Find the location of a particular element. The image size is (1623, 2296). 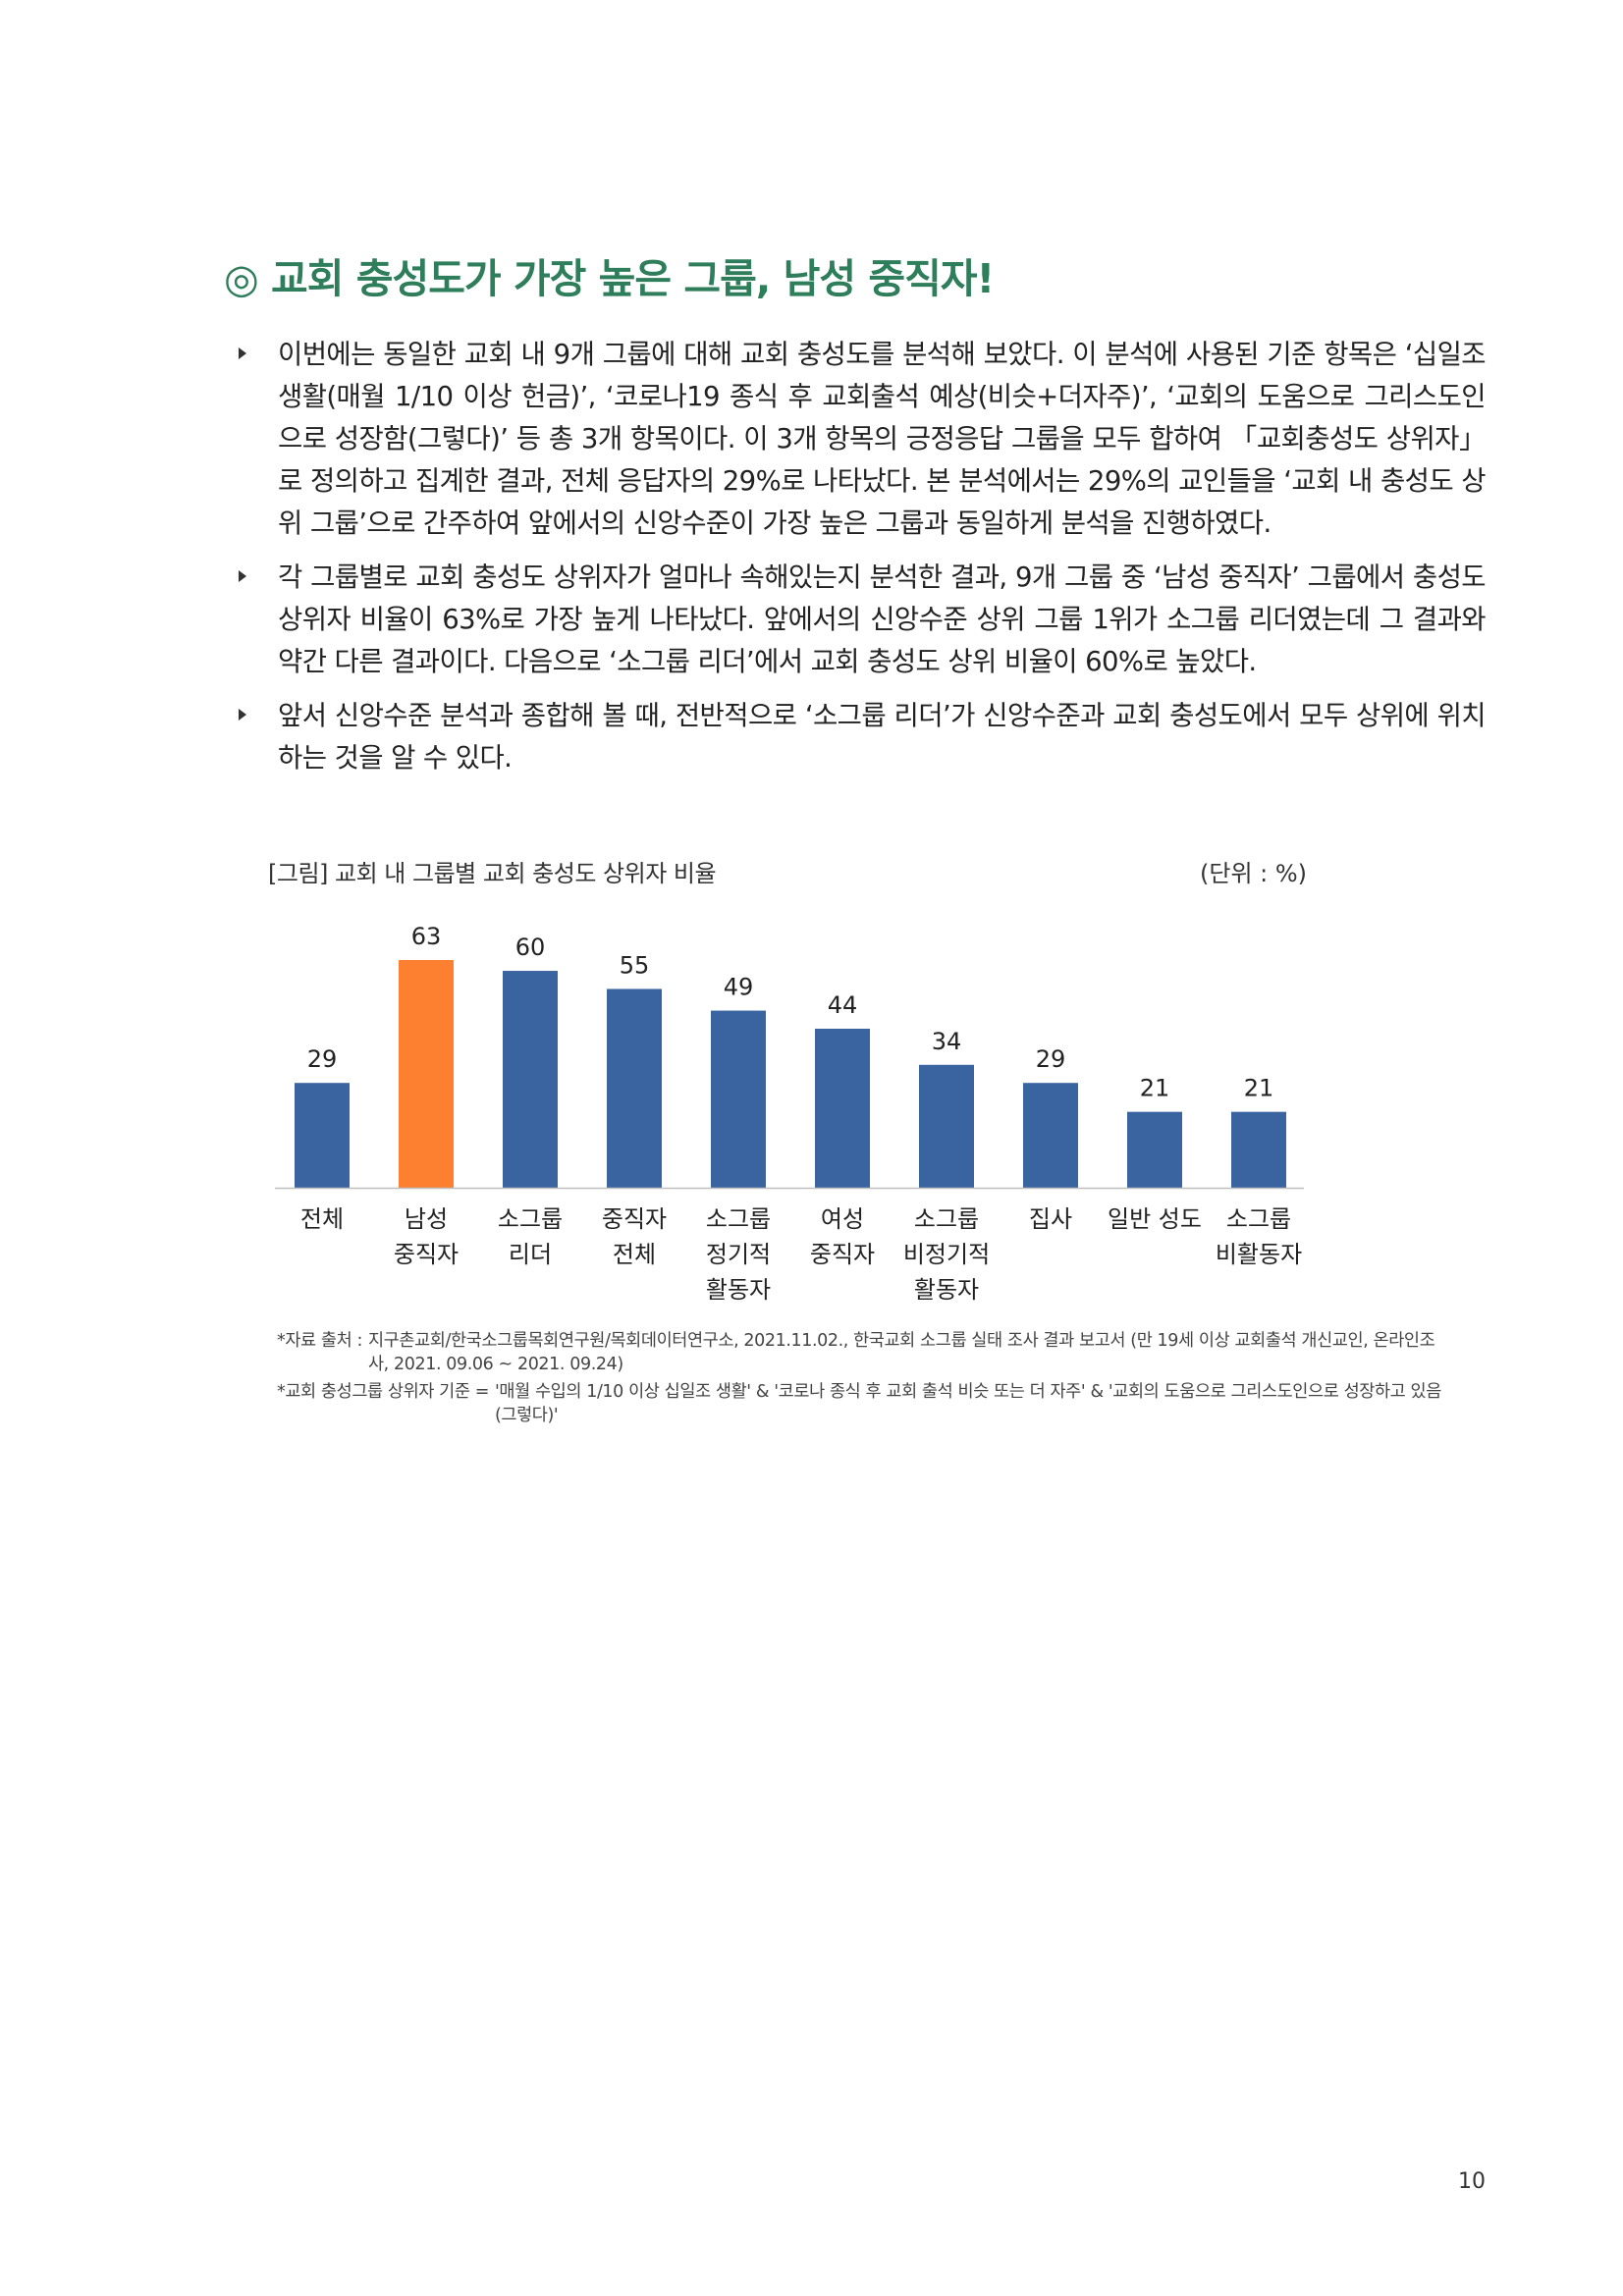

data-label: 63 is located at coordinates (427, 936).